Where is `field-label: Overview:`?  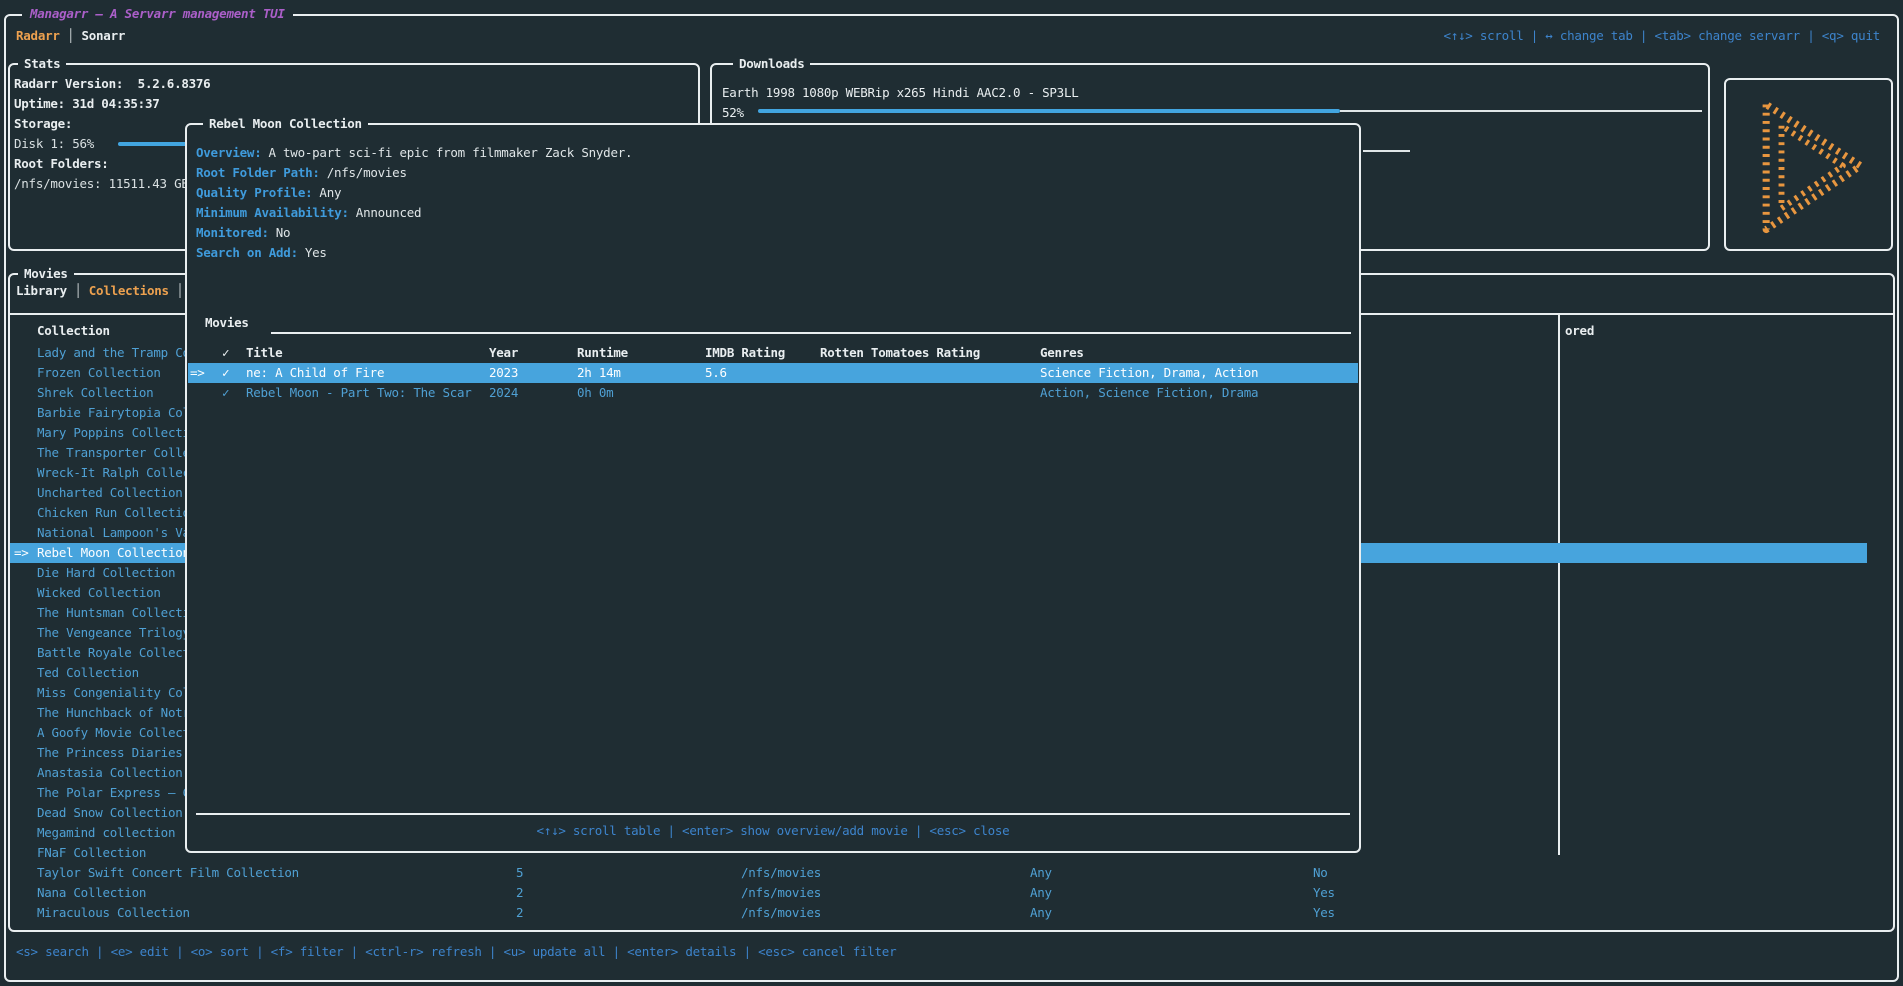 field-label: Overview: is located at coordinates (229, 152).